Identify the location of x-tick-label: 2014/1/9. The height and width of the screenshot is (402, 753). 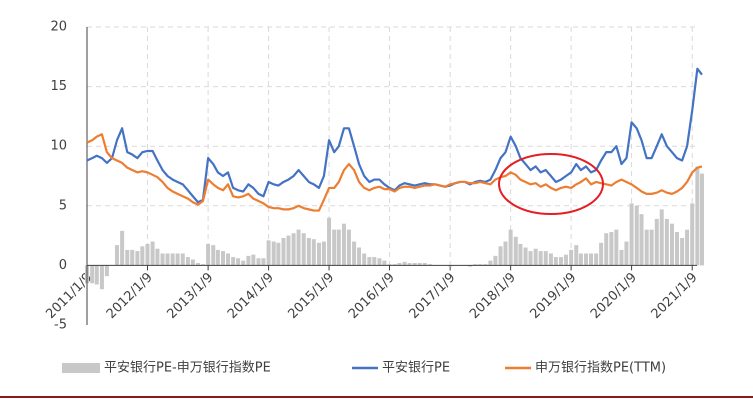
(251, 296).